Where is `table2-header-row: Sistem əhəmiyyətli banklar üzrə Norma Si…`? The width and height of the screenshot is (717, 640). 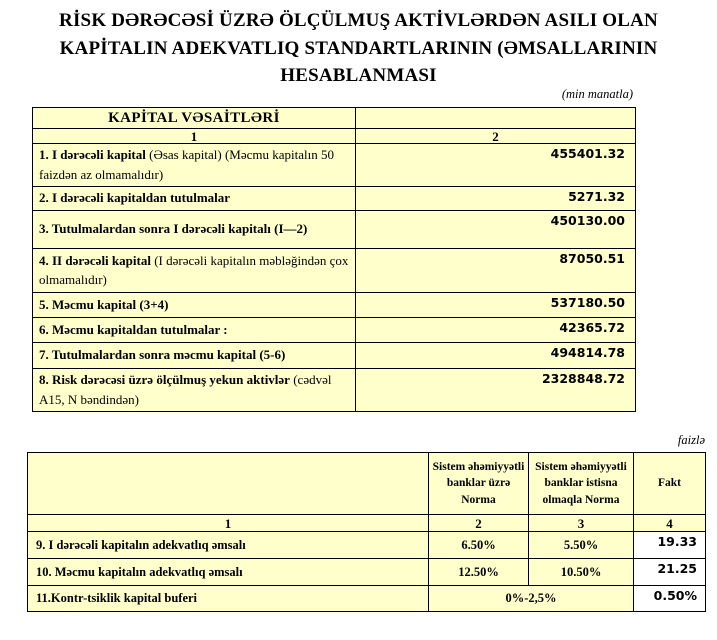
table2-header-row: Sistem əhəmiyyətli banklar üzrə Norma Si… is located at coordinates (366, 483).